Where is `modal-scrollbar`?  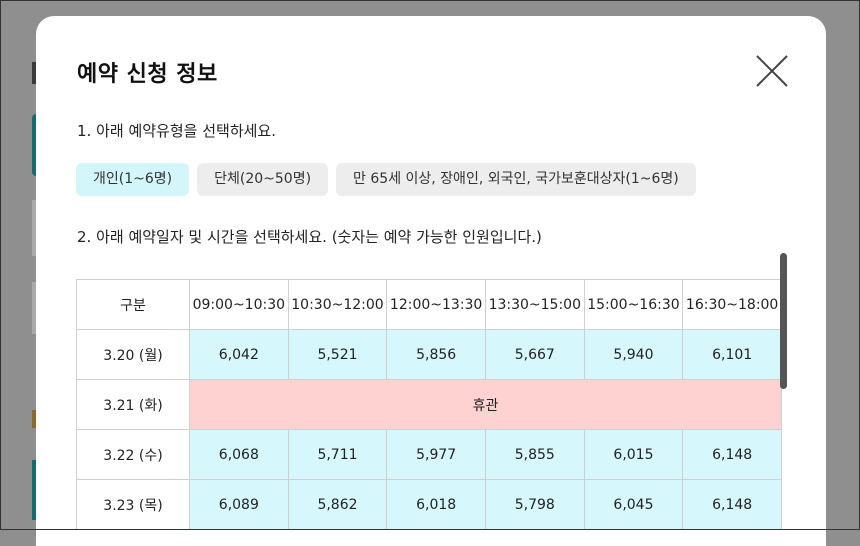 modal-scrollbar is located at coordinates (783, 321).